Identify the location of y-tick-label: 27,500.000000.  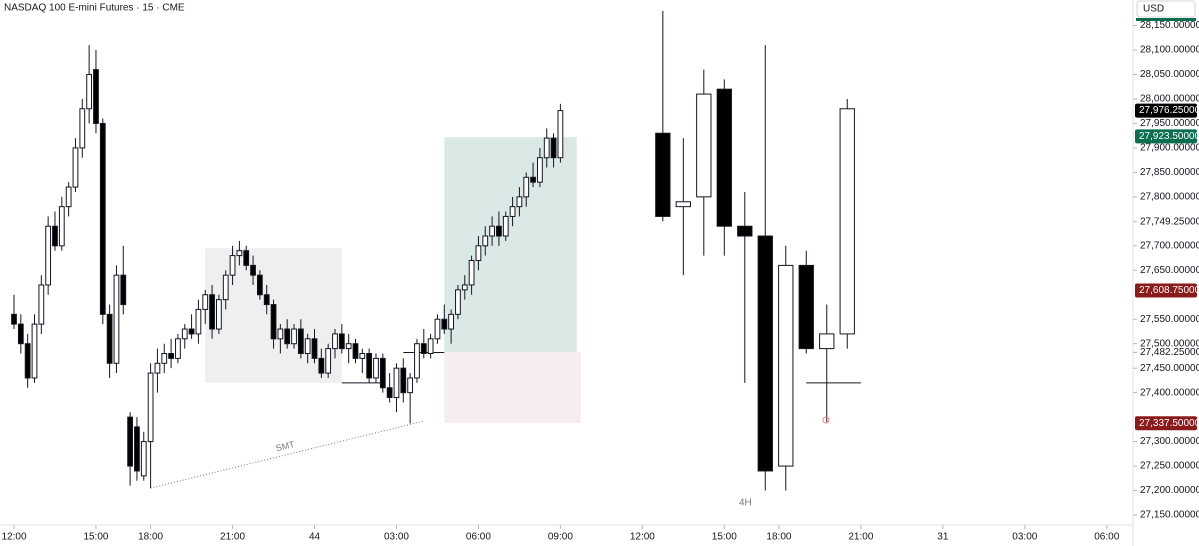
(1169, 343).